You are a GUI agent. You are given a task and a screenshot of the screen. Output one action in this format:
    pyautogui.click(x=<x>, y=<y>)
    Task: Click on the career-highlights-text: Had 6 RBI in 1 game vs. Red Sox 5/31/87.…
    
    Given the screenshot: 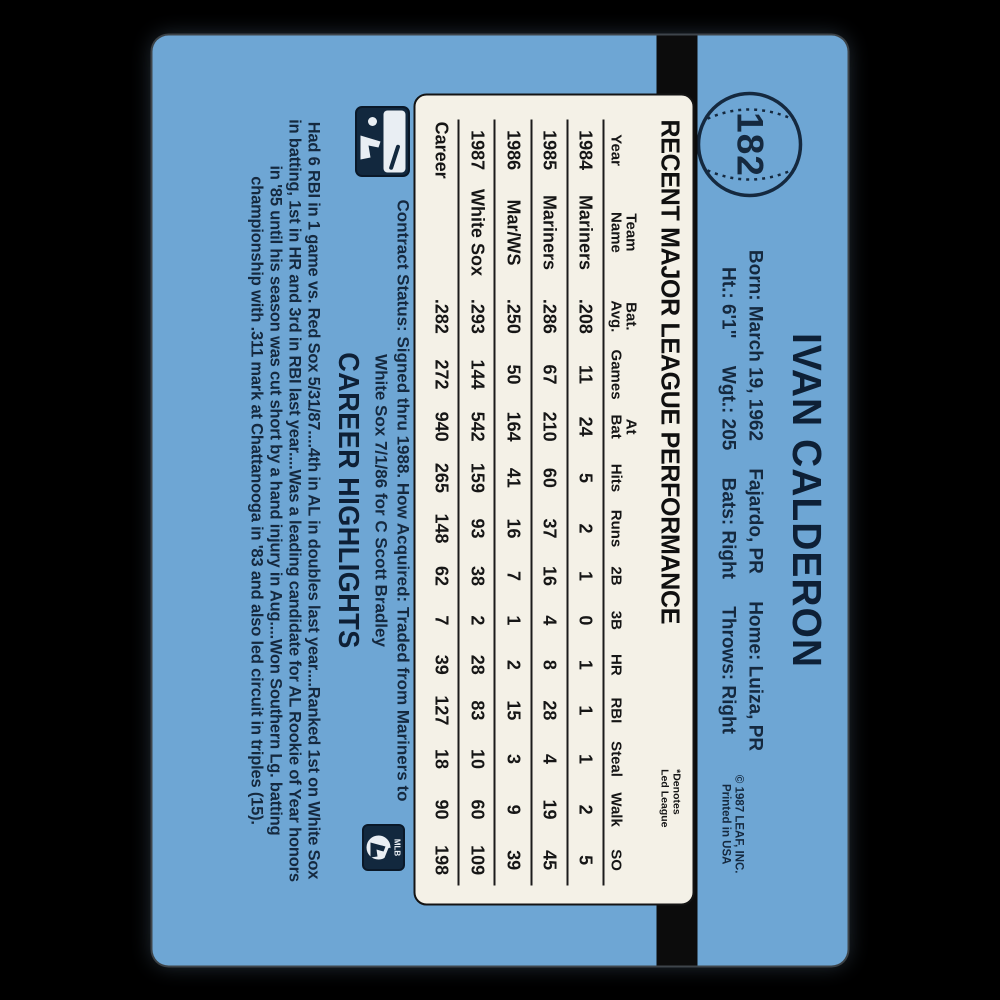 What is the action you would take?
    pyautogui.click(x=285, y=500)
    